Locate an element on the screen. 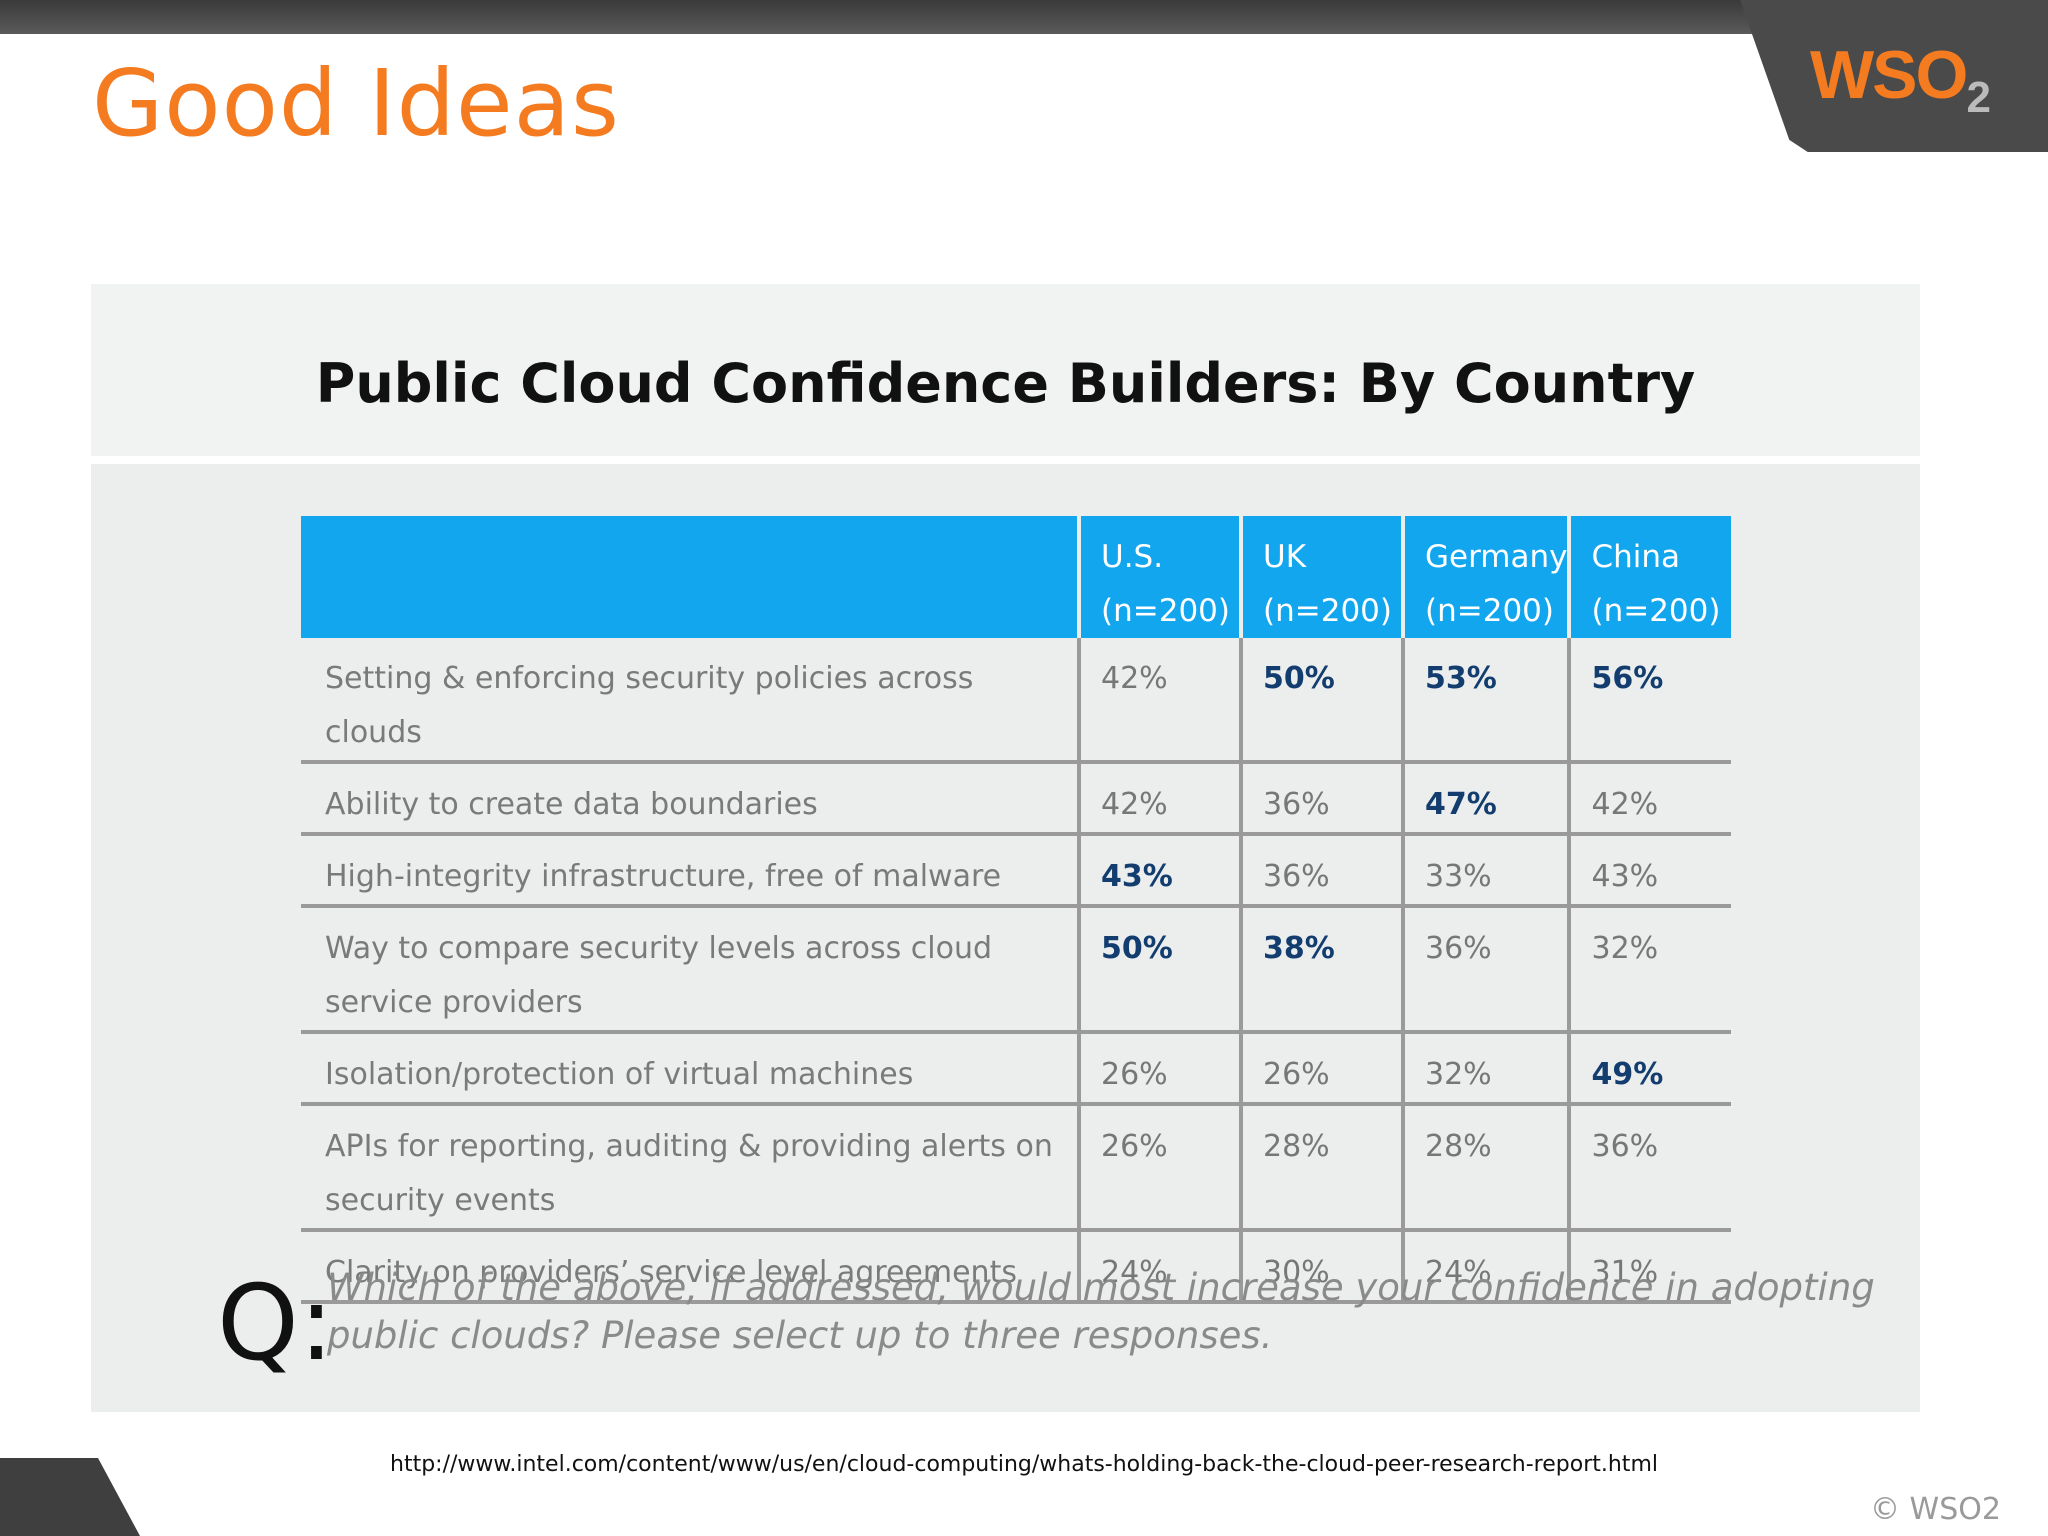 This screenshot has height=1536, width=2048. cell-value: 38% is located at coordinates (1323, 970).